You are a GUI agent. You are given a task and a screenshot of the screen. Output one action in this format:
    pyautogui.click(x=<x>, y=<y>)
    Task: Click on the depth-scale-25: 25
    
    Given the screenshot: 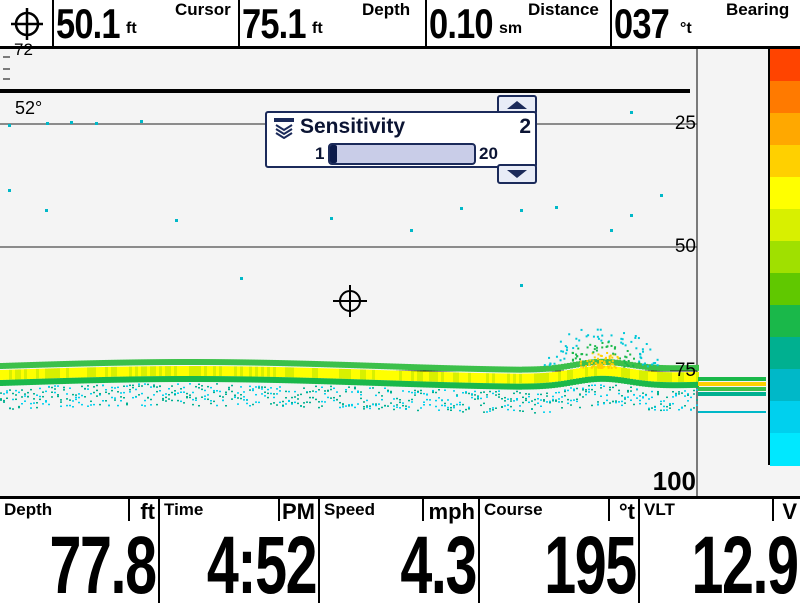 What is the action you would take?
    pyautogui.click(x=685, y=123)
    